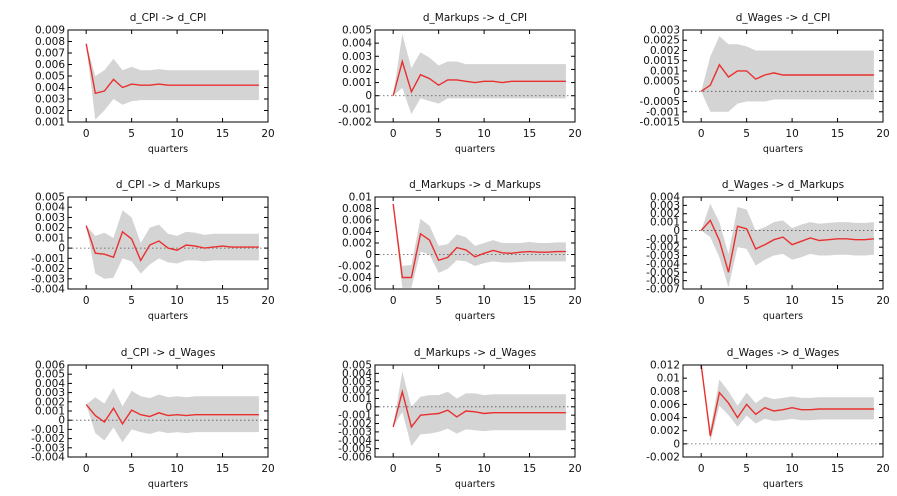  What do you see at coordinates (475, 18) in the screenshot?
I see `panel-title: d_Markups -> d_CPI` at bounding box center [475, 18].